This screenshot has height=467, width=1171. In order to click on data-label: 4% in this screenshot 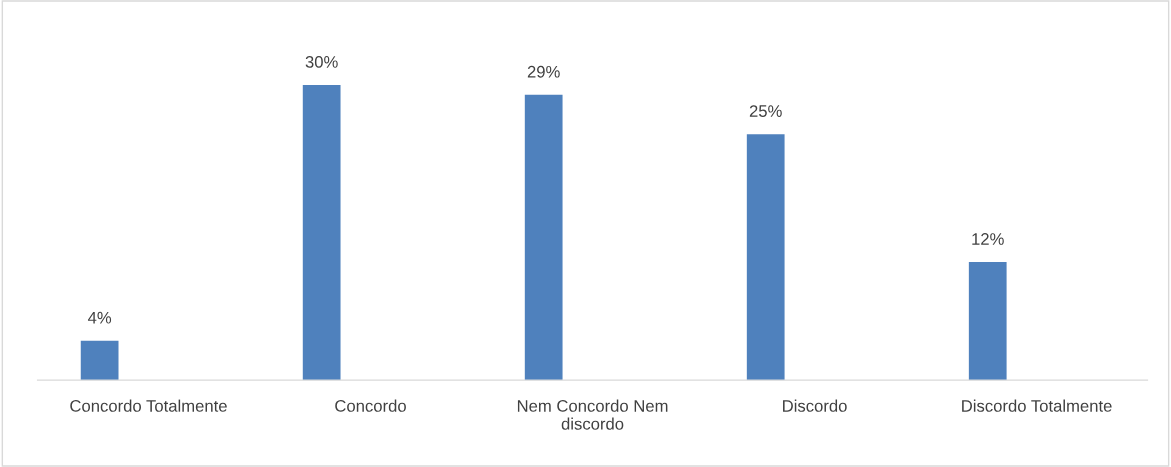, I will do `click(99, 317)`.